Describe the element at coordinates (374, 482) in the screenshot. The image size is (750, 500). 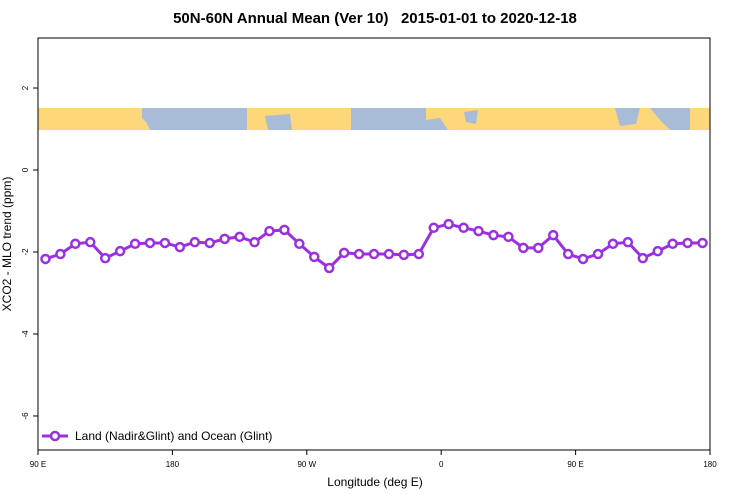
I see `x-axis-label: Longitude (deg E)` at that location.